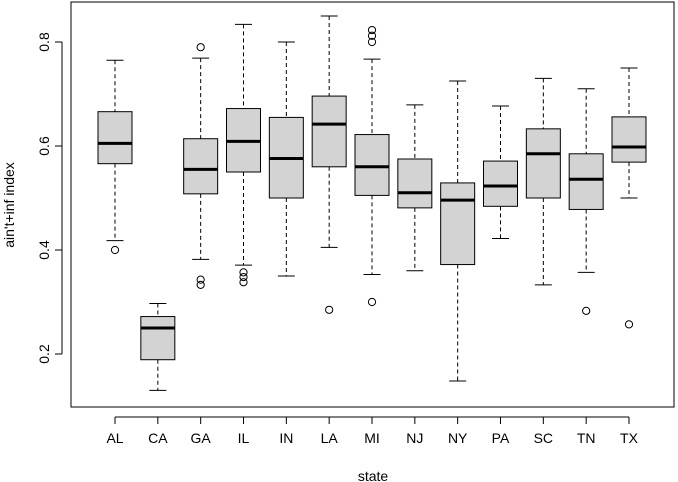 Image resolution: width=678 pixels, height=482 pixels. What do you see at coordinates (49, 198) in the screenshot?
I see `y-axis: 0.2 0.4 0.6 0.8` at bounding box center [49, 198].